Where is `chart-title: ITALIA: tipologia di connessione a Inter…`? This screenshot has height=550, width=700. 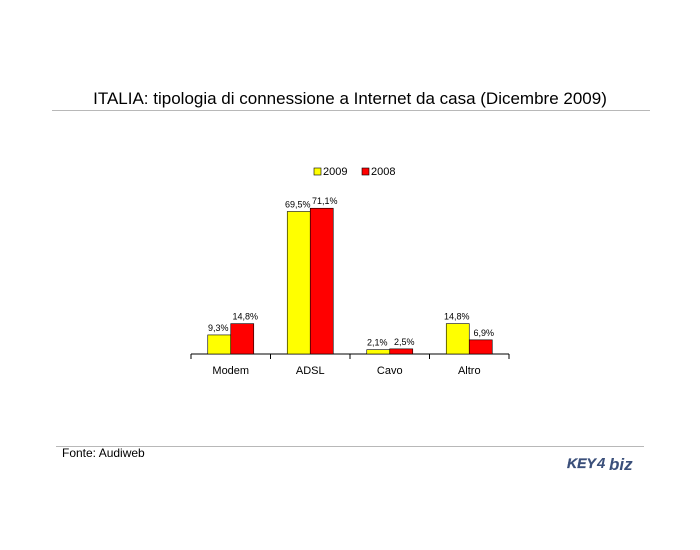
chart-title: ITALIA: tipologia di connessione a Inter… is located at coordinates (350, 98).